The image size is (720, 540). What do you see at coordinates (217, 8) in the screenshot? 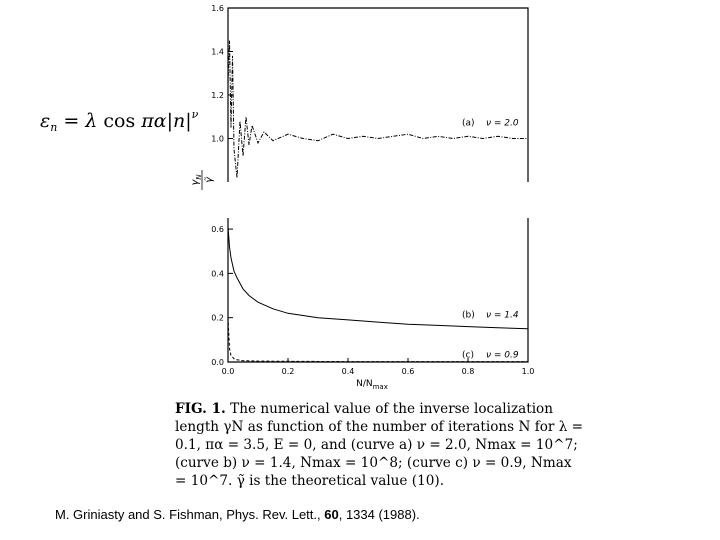
I see `upper-ytick-label: 1.6` at bounding box center [217, 8].